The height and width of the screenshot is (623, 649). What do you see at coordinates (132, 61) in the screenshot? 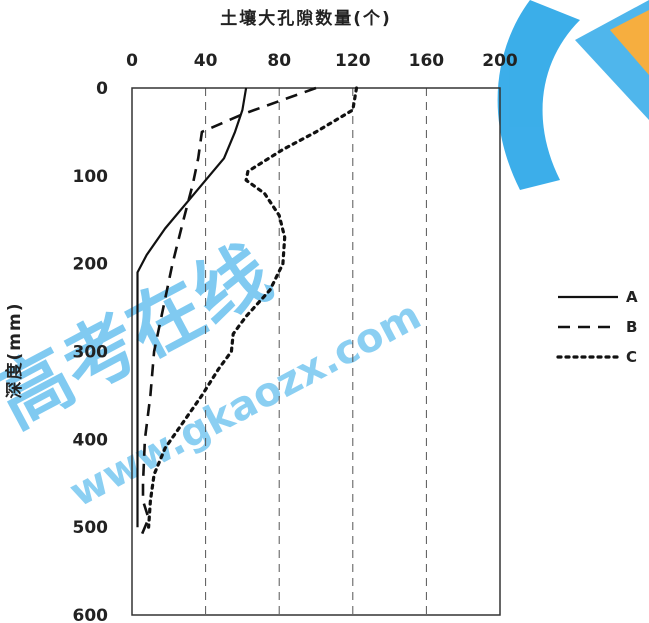
I see `x-tick-label: 0` at bounding box center [132, 61].